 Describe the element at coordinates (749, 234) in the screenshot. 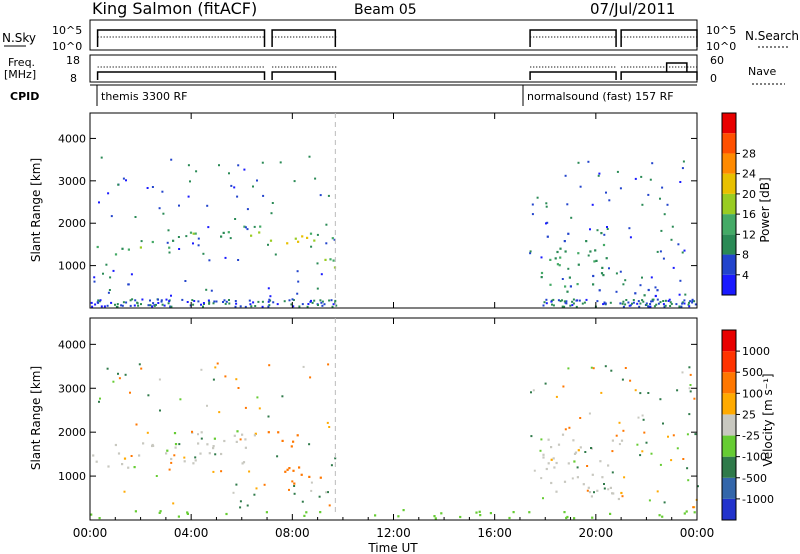

I see `colorbar-tick-label: 12` at that location.